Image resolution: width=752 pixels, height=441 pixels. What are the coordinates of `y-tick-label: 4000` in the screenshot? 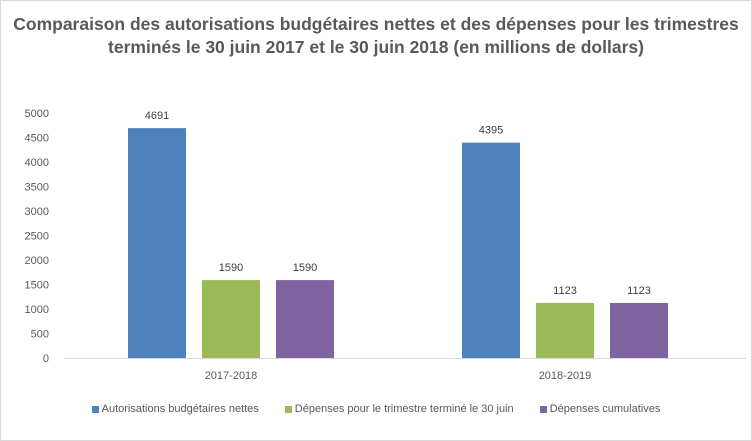 It's located at (37, 163).